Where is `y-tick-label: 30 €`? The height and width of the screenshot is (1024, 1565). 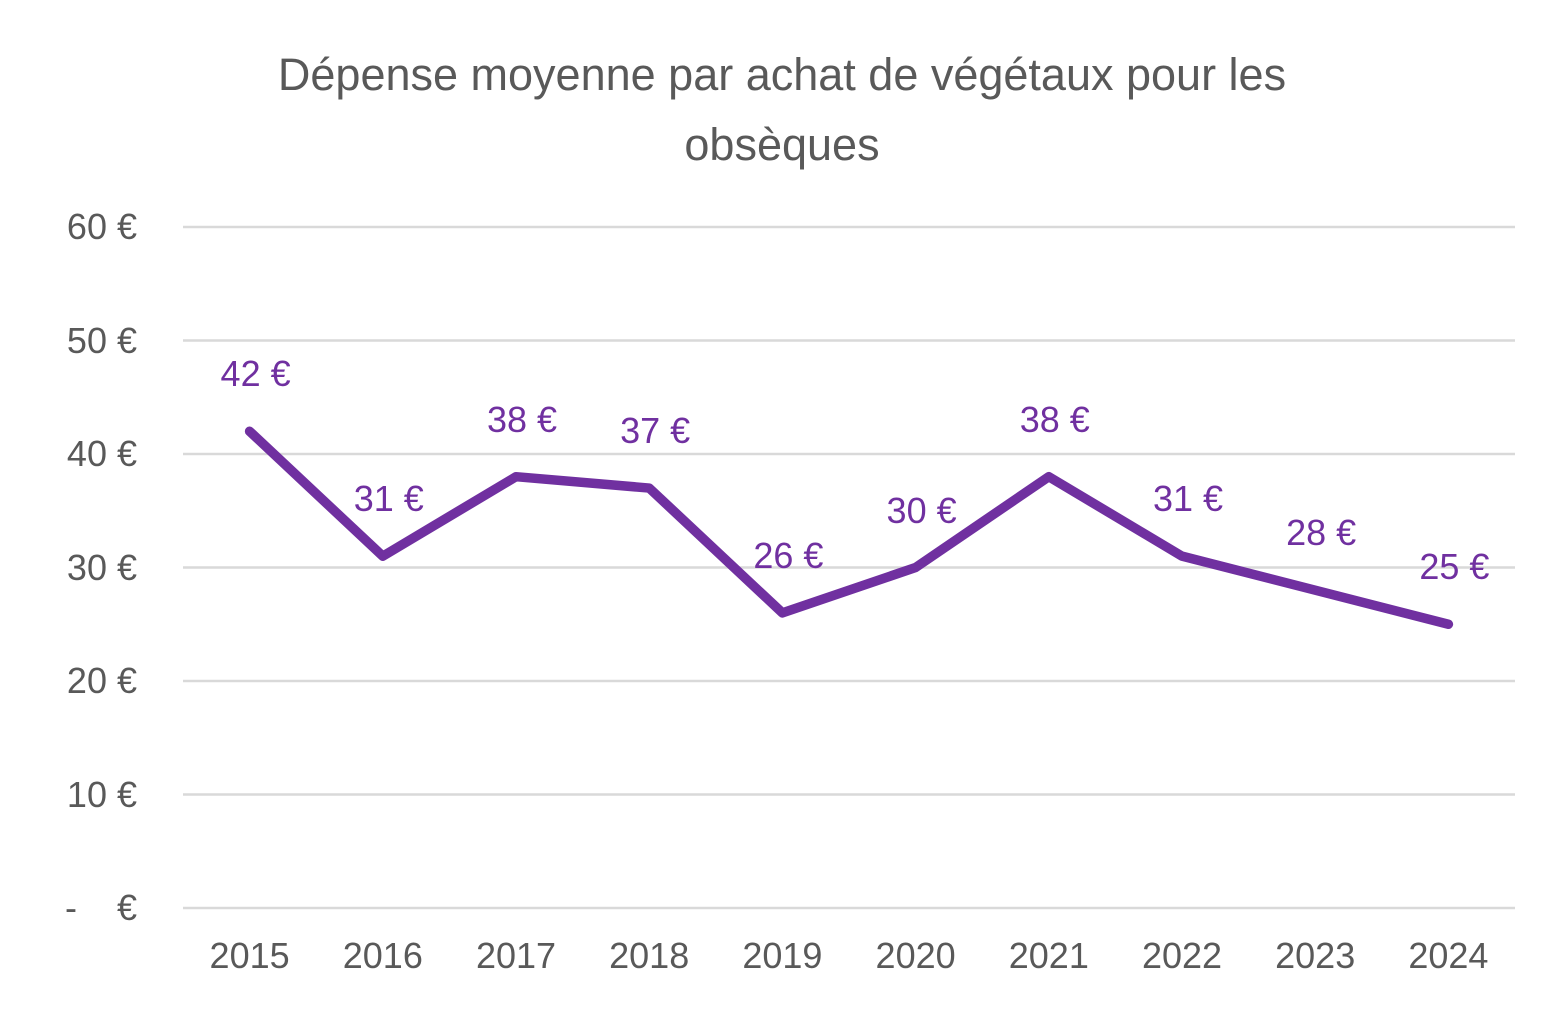
y-tick-label: 30 € is located at coordinates (101, 567).